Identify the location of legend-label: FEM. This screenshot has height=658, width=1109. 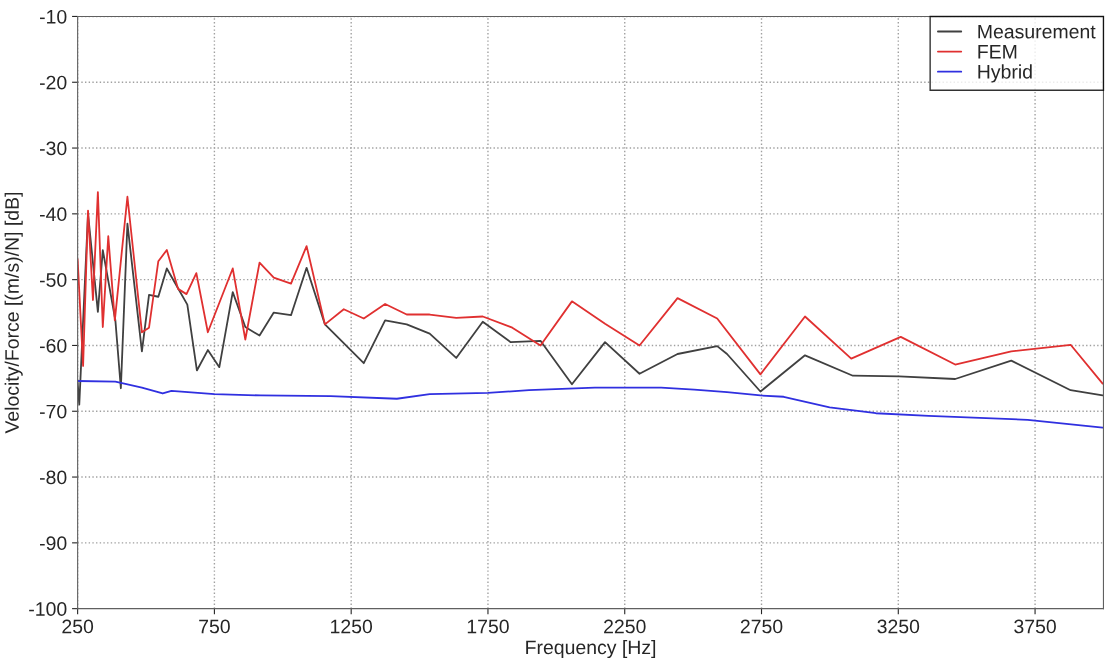
(997, 52).